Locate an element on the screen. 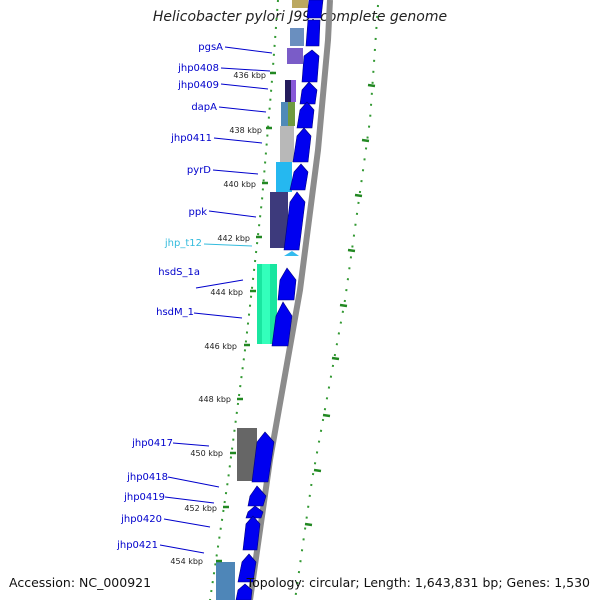 The height and width of the screenshot is (600, 600). genome-backbone is located at coordinates (290, 300).